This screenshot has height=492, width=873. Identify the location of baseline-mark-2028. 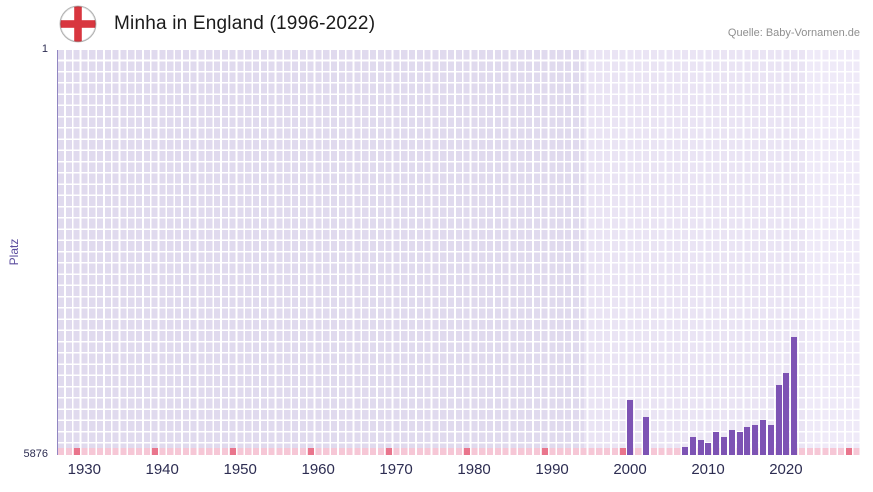
(848, 451).